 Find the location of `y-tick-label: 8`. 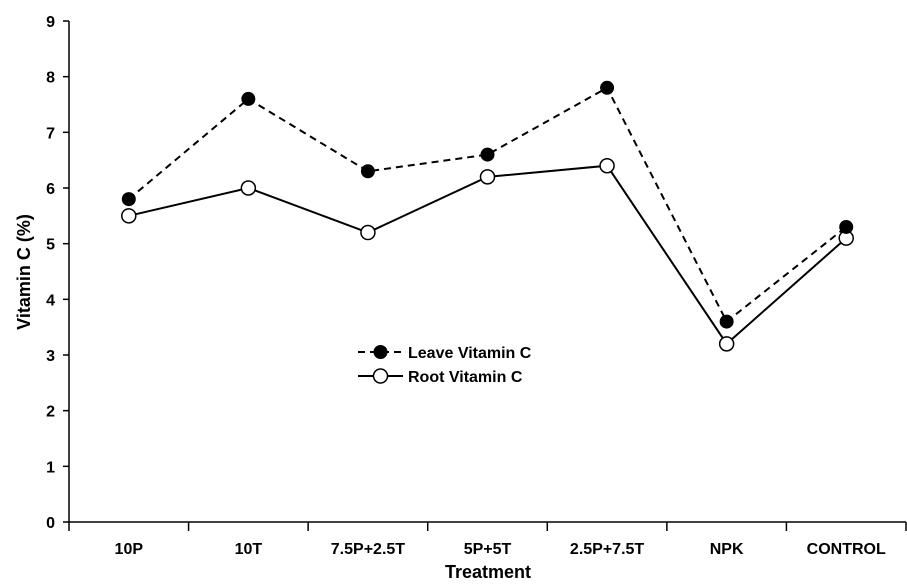

y-tick-label: 8 is located at coordinates (50, 78).